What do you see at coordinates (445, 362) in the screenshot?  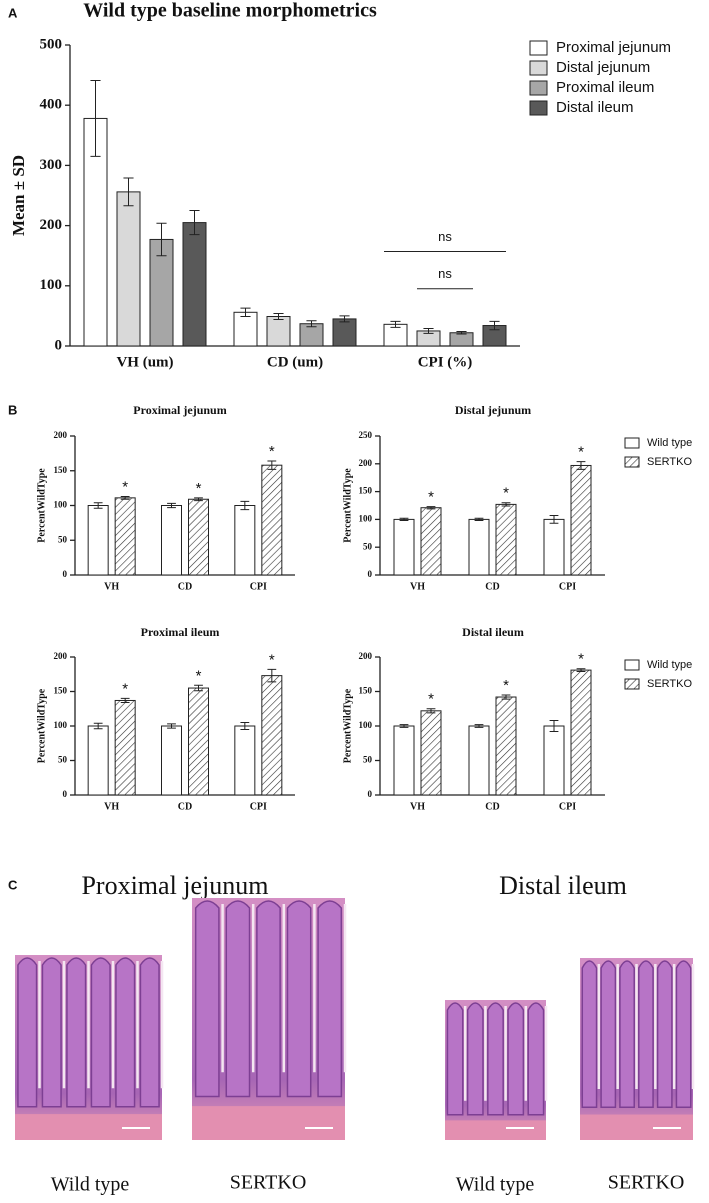 I see `x-tick-label: CPI (%)` at bounding box center [445, 362].